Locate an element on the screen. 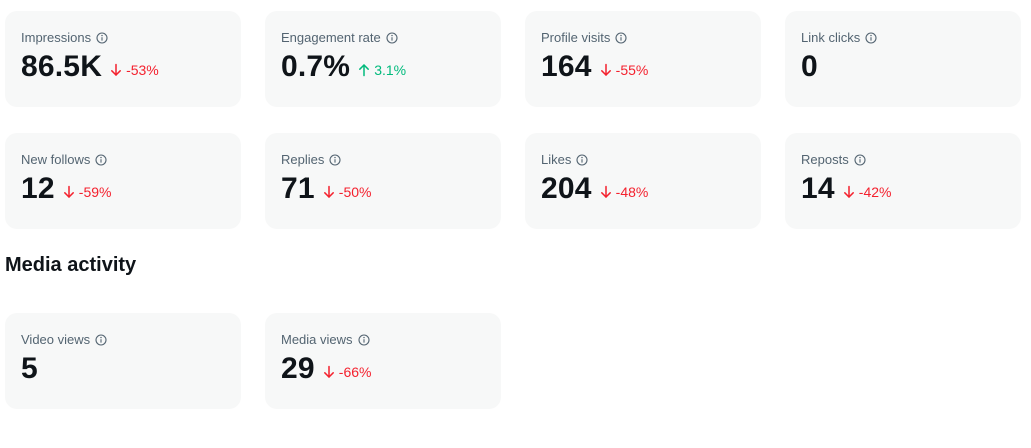 The width and height of the screenshot is (1031, 448). metric-change-value: -48% is located at coordinates (632, 191).